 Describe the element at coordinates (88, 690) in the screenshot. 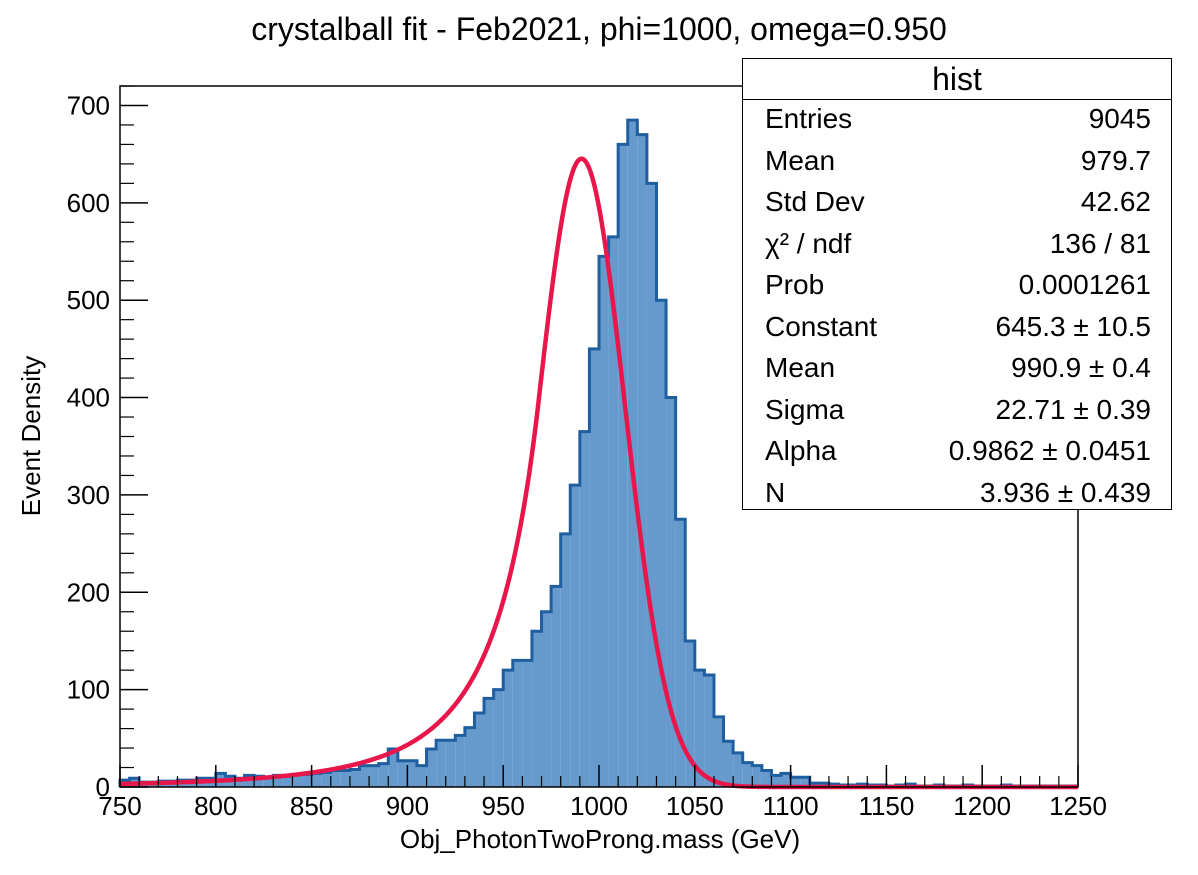

I see `y-tick-label: 100` at that location.